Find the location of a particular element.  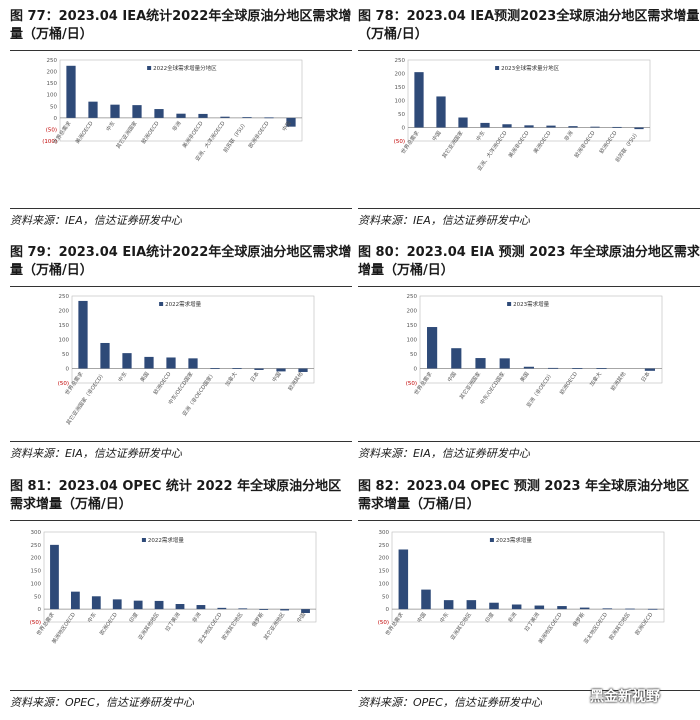

x-tick-label: 其它亚洲国家 is located at coordinates (469, 384).